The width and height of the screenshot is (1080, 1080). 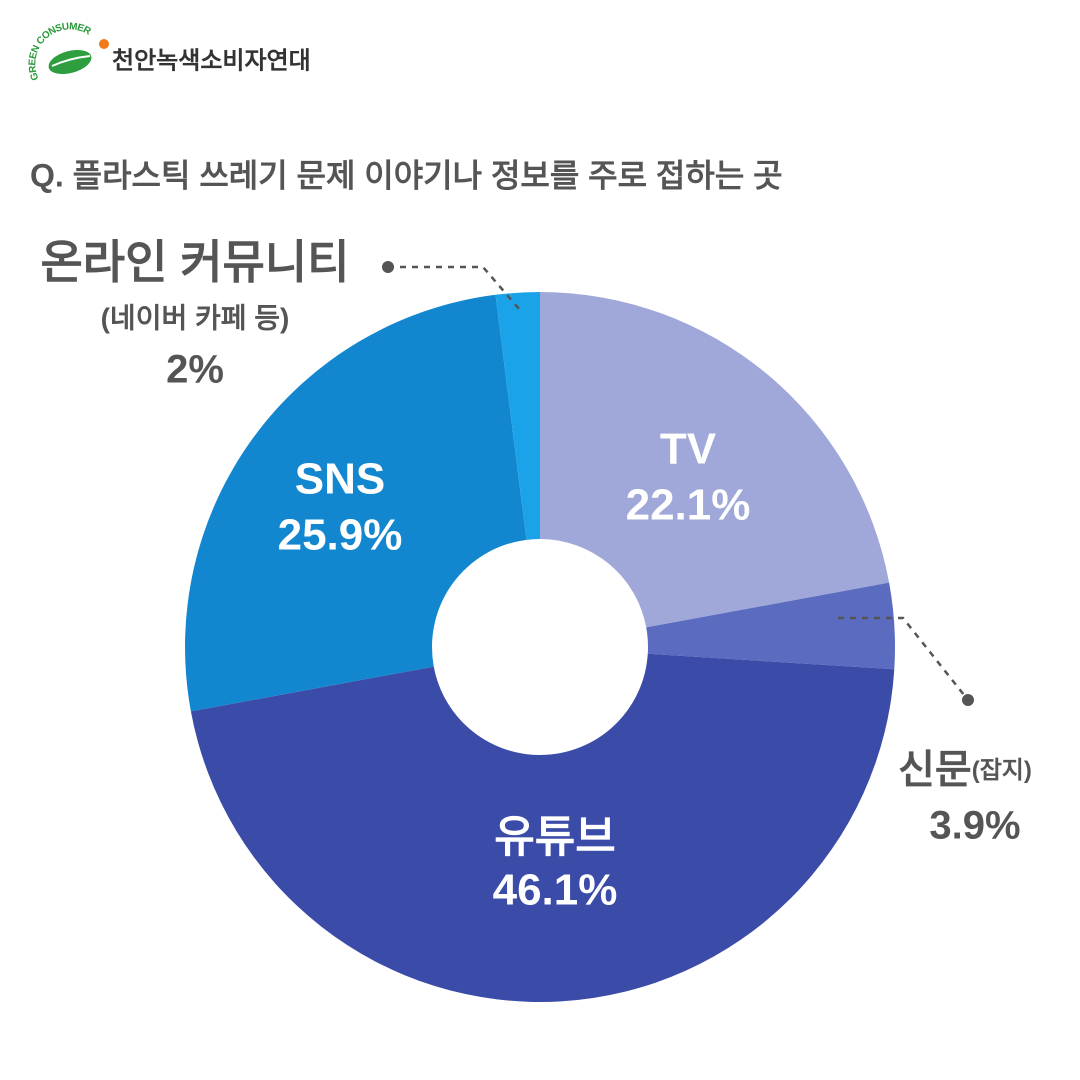 I want to click on logo-vein, so click(x=71, y=61).